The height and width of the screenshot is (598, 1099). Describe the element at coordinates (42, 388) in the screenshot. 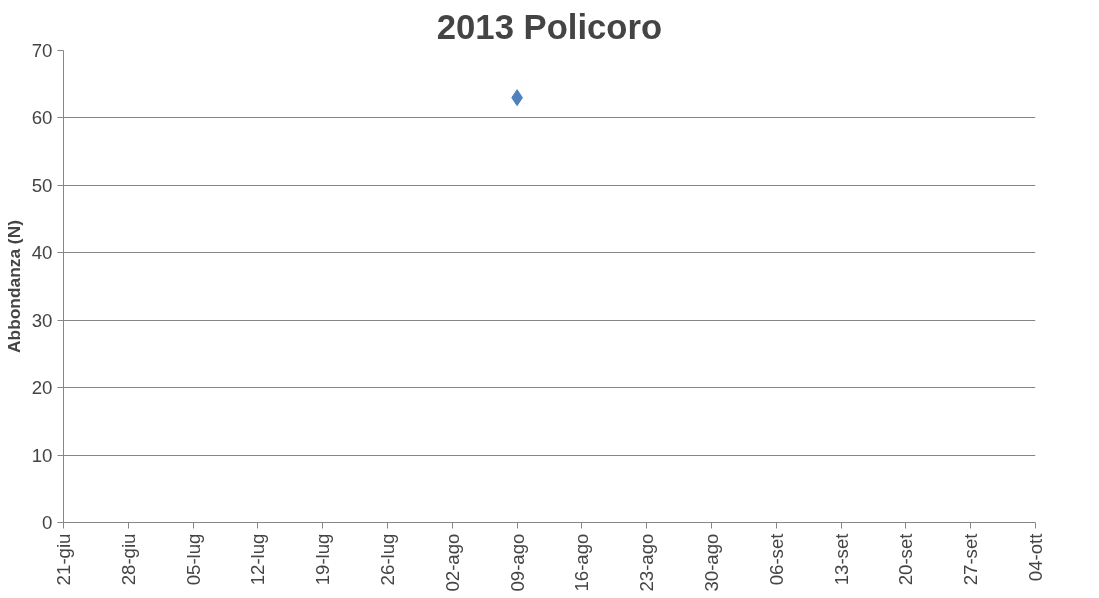

I see `y-tick-label: 20` at that location.